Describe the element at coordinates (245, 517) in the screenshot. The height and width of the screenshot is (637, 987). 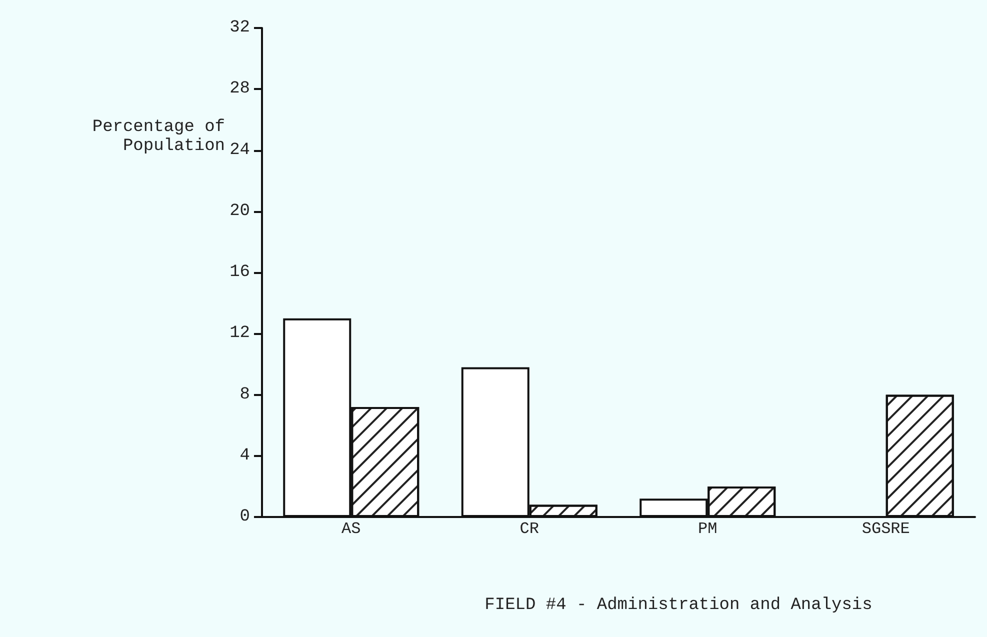
I see `y-tick-label: 0` at that location.